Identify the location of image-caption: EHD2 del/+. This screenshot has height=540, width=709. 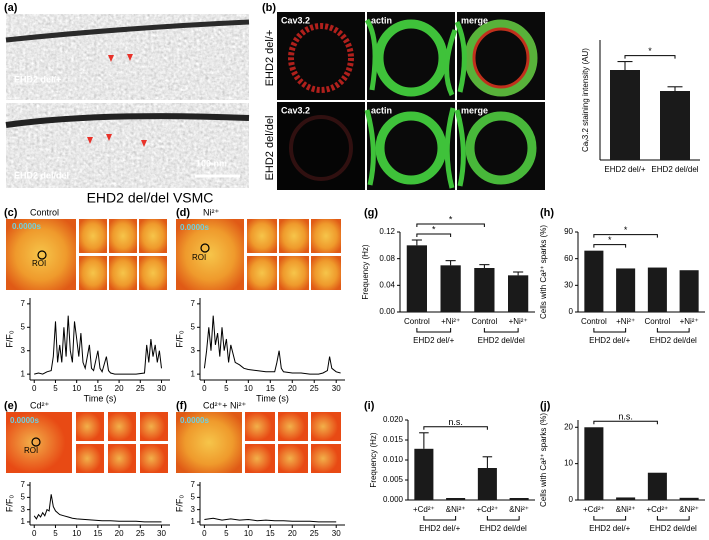
(37, 79).